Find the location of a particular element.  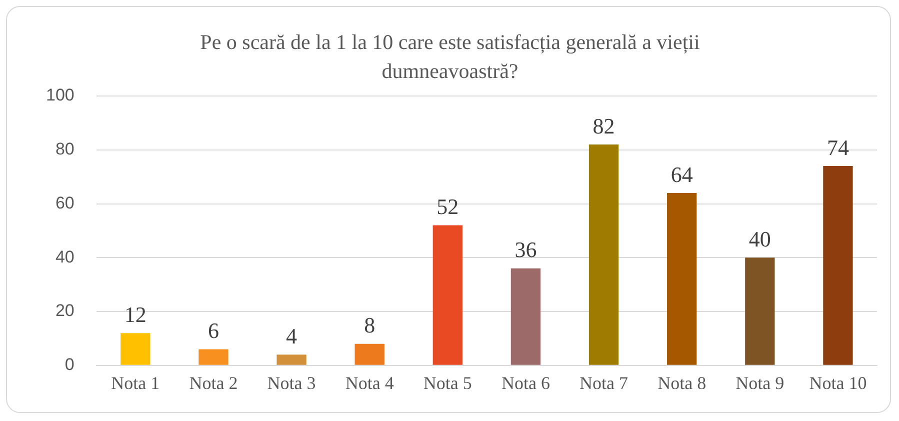

data-label: 52 is located at coordinates (447, 207).